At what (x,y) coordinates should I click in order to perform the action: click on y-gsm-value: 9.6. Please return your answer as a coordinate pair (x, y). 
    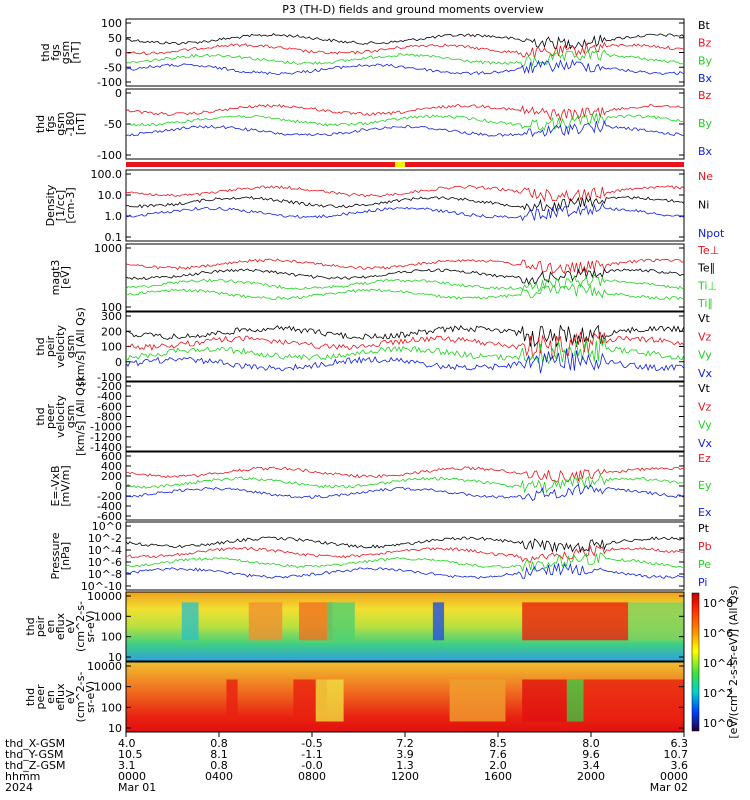
    Looking at the image, I should click on (591, 754).